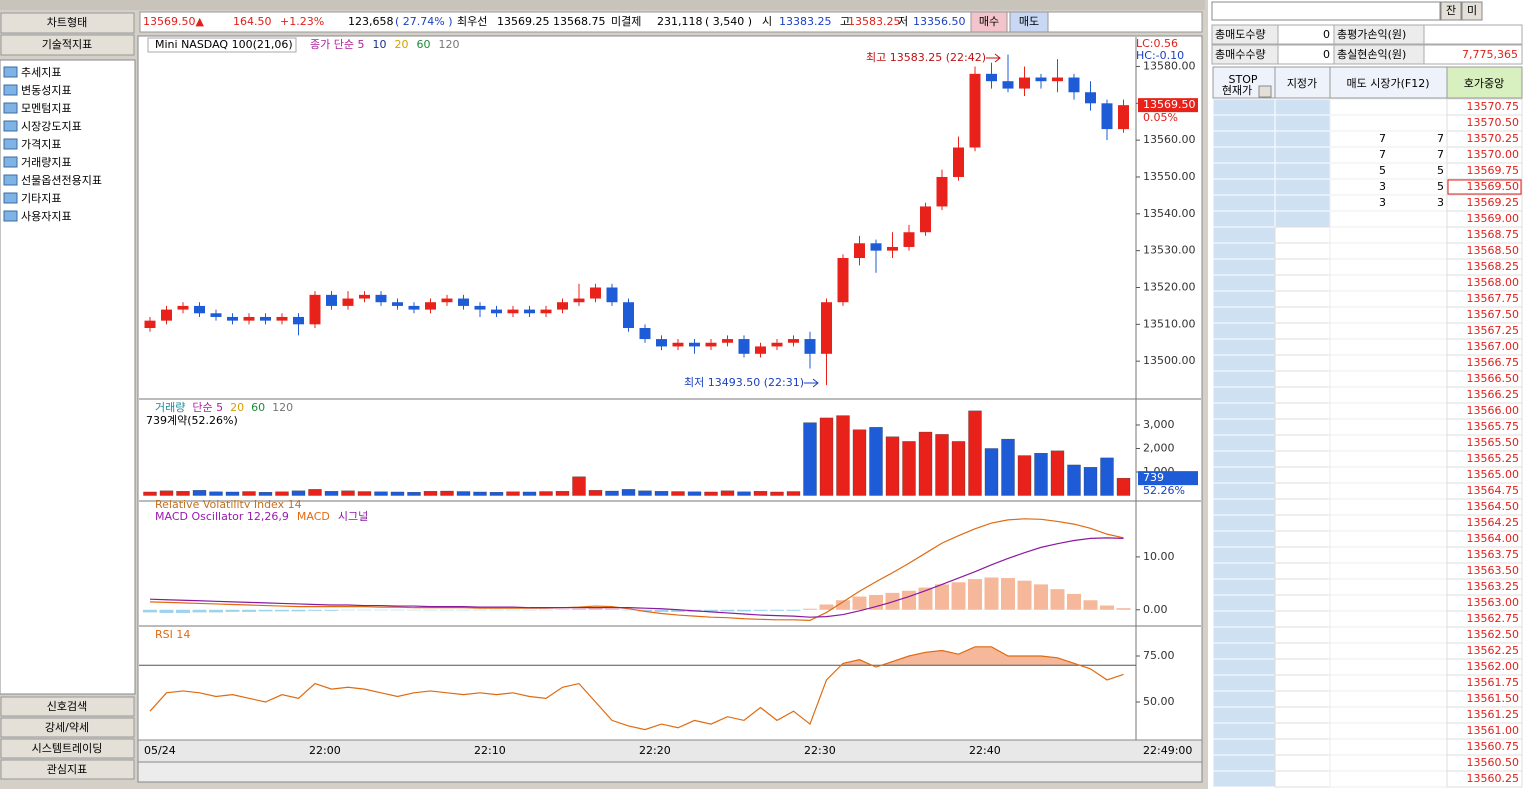 The image size is (1524, 789). I want to click on sell-button, so click(1029, 22).